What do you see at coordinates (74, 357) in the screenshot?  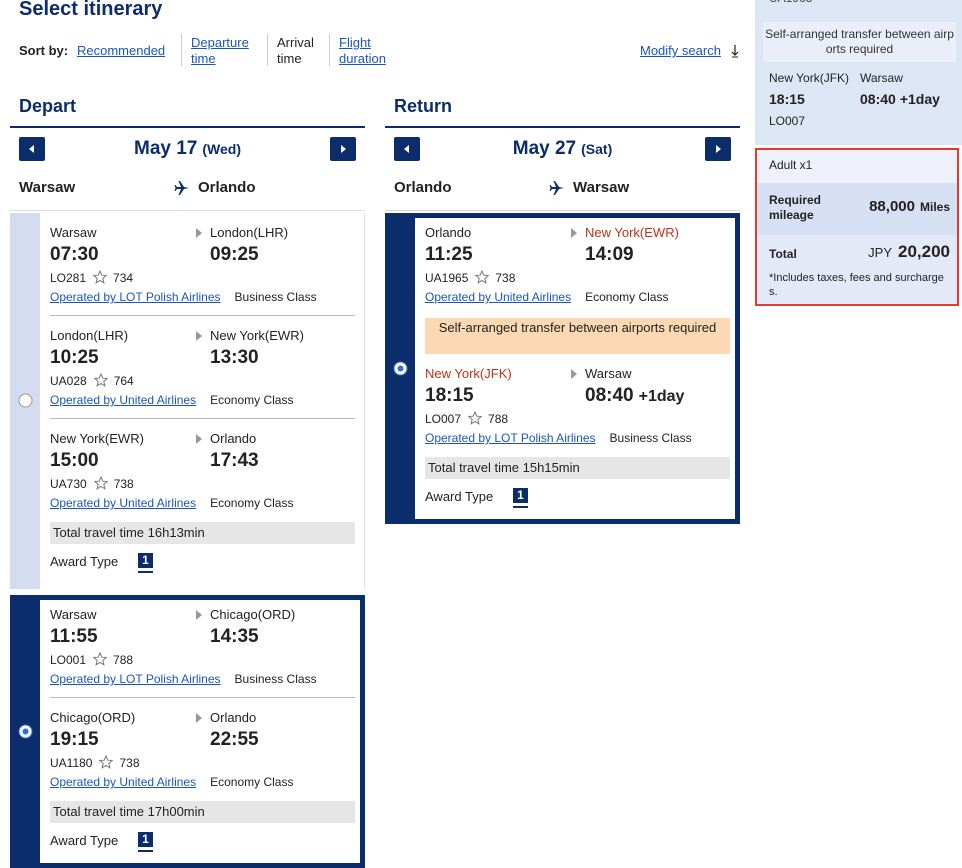 I see `departure-time: 10:25` at bounding box center [74, 357].